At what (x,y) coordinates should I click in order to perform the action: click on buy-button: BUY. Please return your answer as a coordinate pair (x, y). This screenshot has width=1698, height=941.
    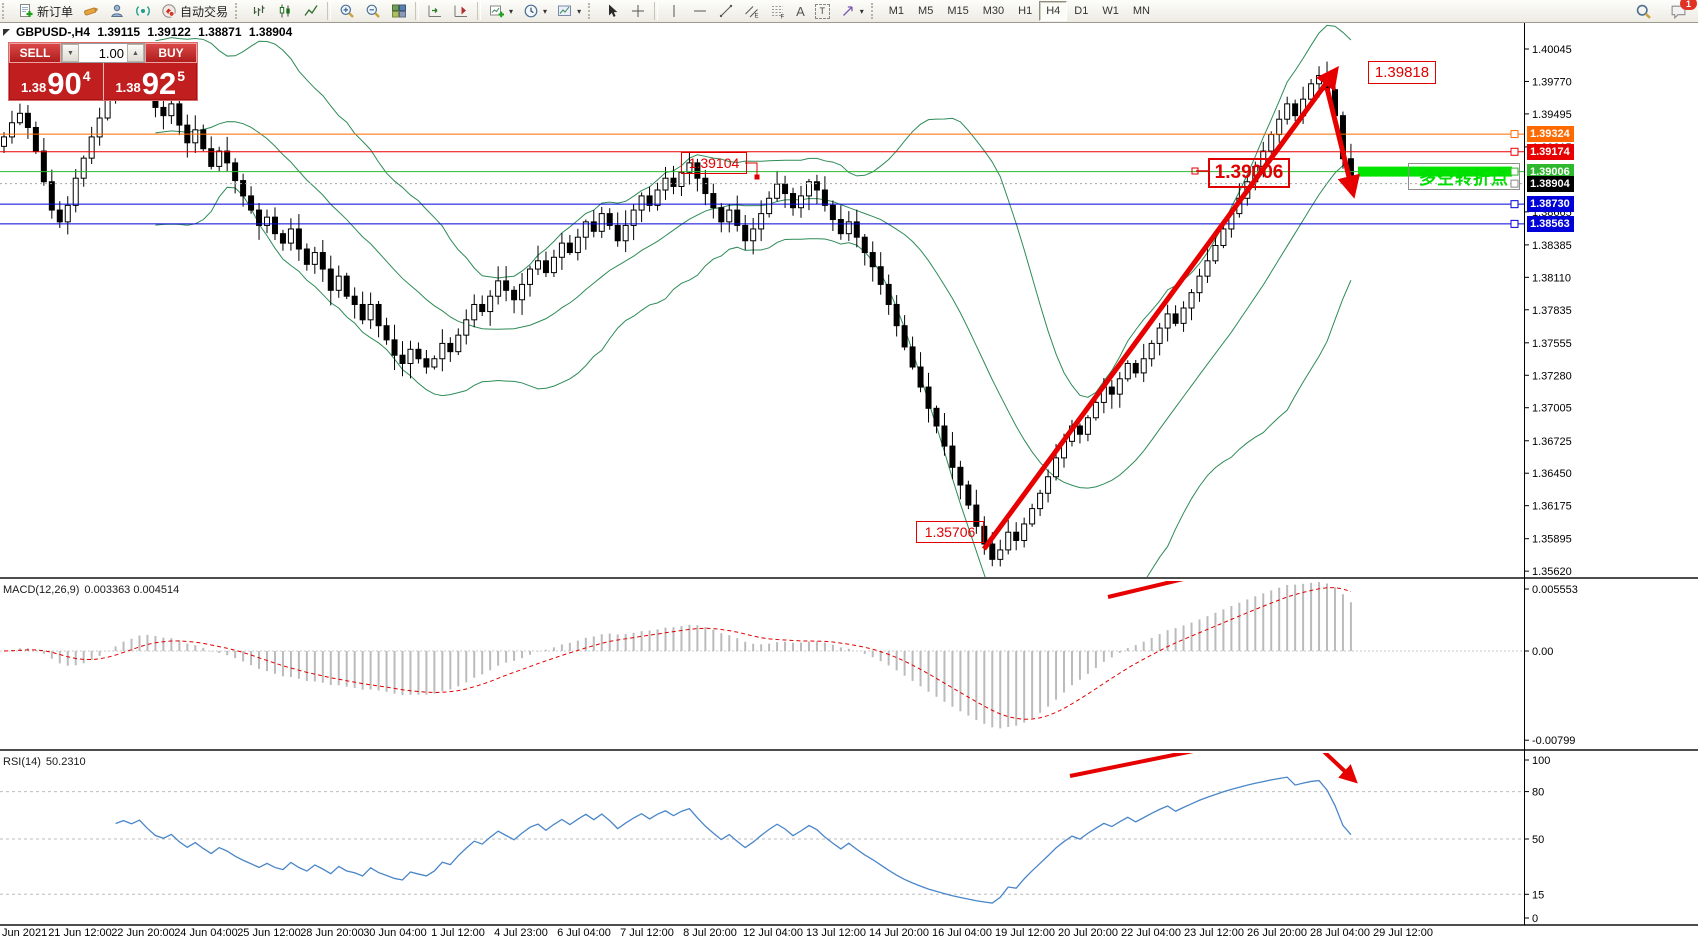
    Looking at the image, I should click on (171, 53).